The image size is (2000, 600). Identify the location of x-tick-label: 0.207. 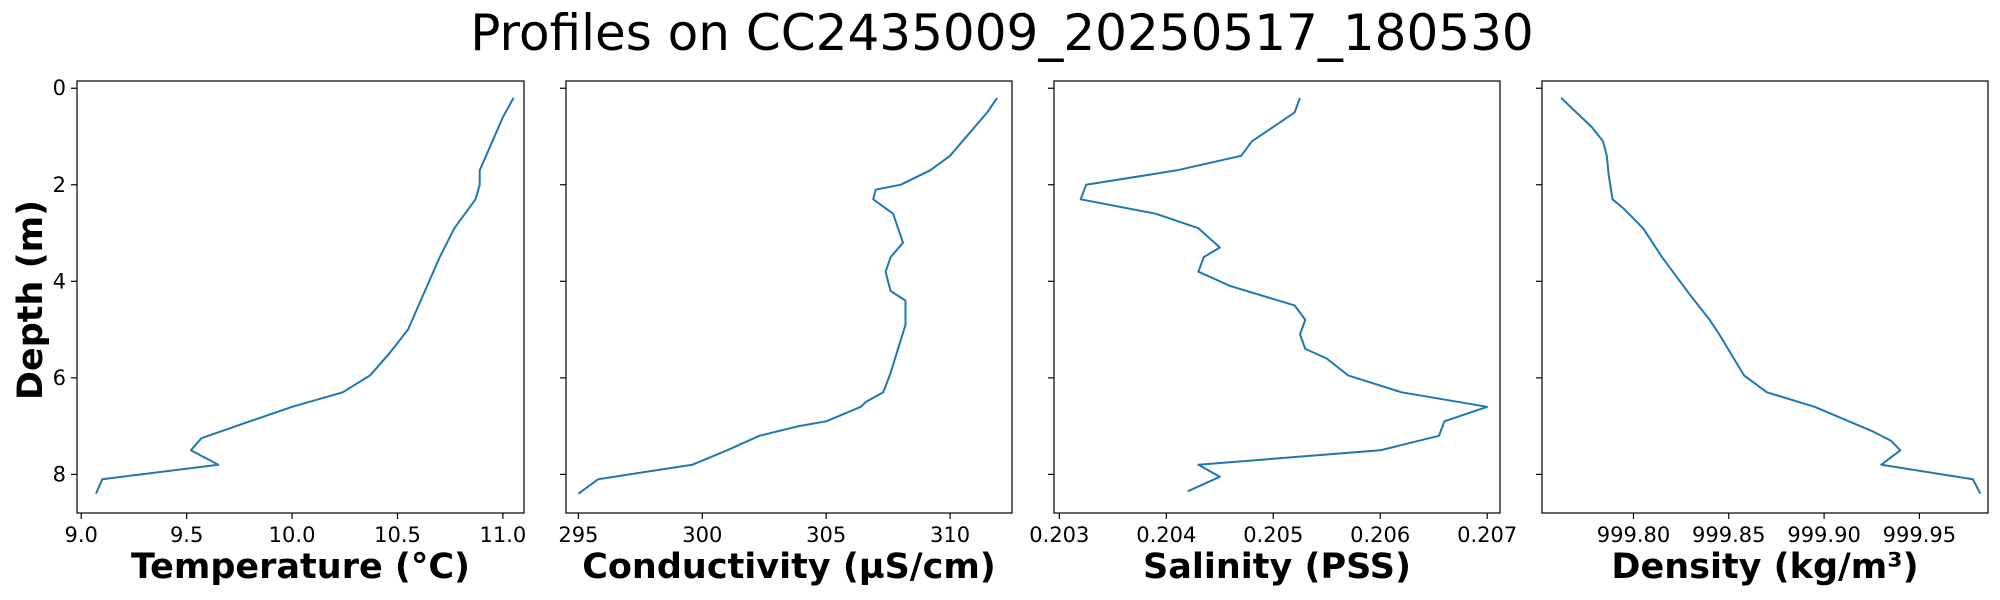
(1487, 535).